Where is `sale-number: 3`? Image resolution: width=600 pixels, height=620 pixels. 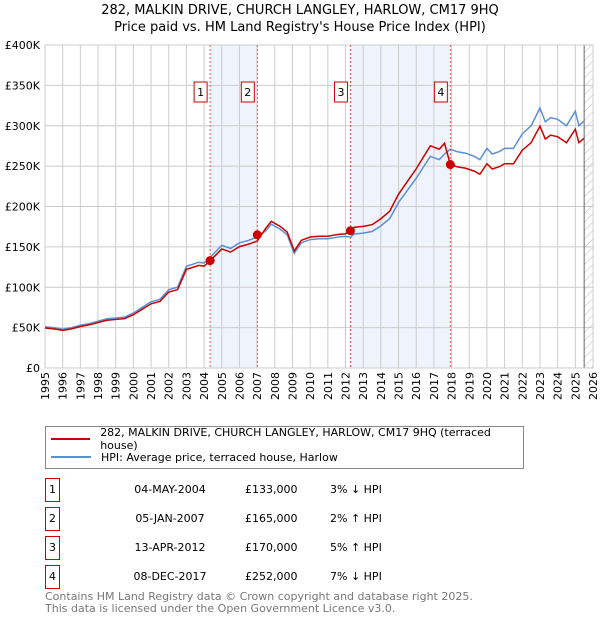
sale-number: 3 is located at coordinates (52, 548).